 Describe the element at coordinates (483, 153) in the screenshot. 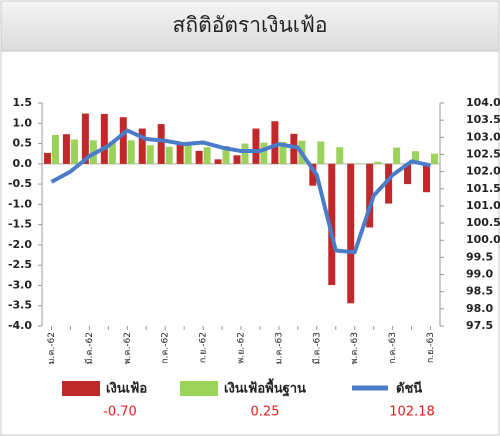

I see `y2-tick-label: 102.5` at that location.